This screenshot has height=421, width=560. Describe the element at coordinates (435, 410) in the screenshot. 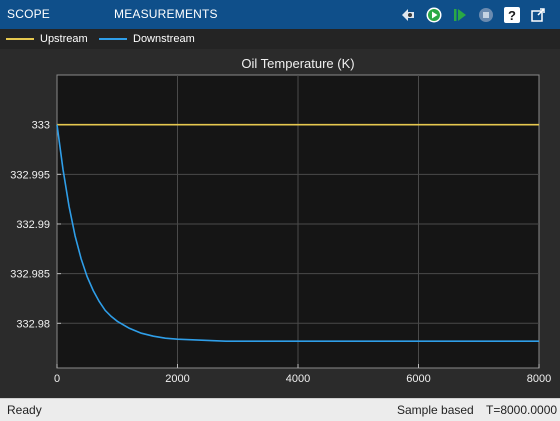

I see `status-mode: Sample based` at that location.